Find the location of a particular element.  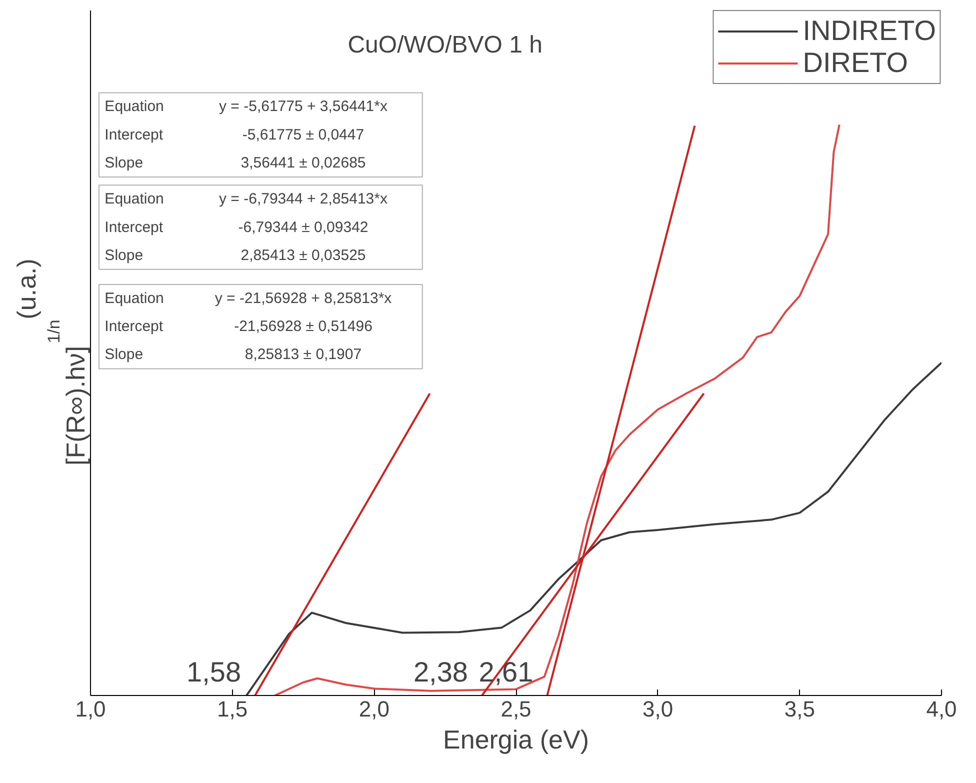

x-tick-label: 3,5 is located at coordinates (799, 709).